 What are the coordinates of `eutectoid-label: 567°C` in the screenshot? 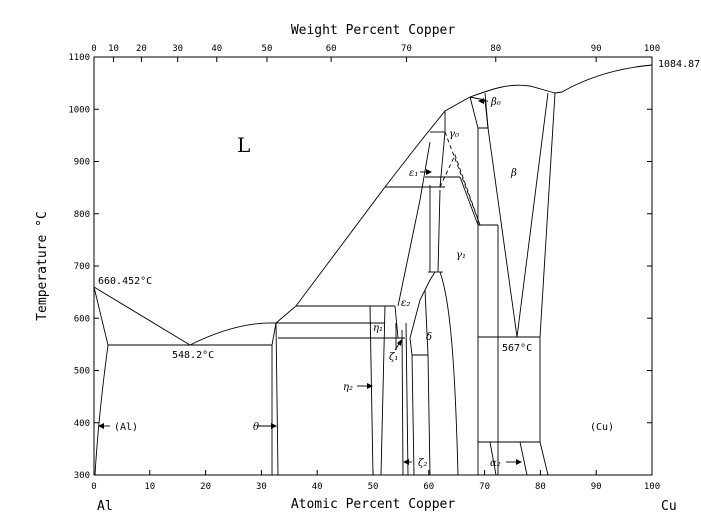 It's located at (517, 348).